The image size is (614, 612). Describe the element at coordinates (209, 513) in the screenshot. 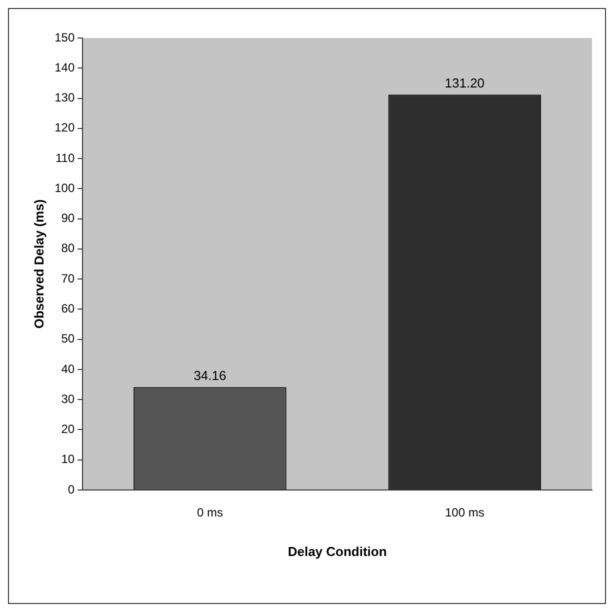

I see `x-tick-label: 0 ms` at that location.